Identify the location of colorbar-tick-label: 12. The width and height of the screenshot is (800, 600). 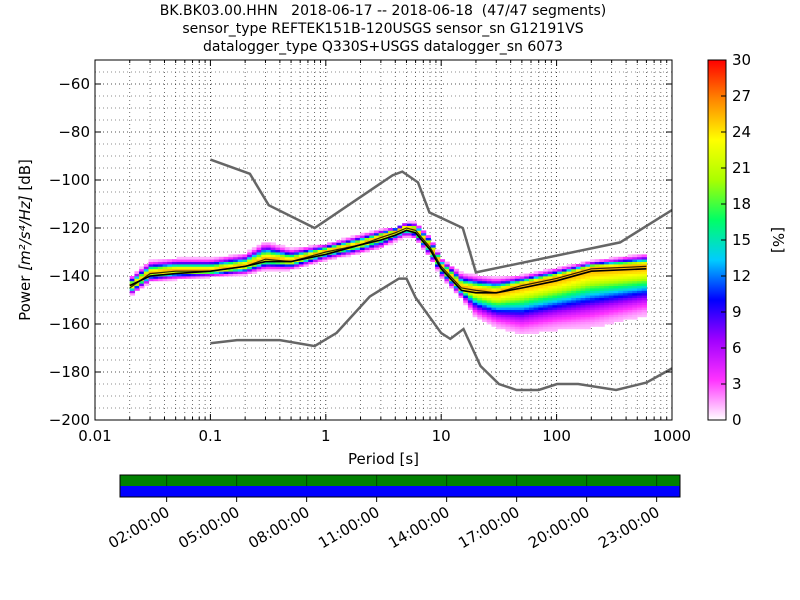
(741, 276).